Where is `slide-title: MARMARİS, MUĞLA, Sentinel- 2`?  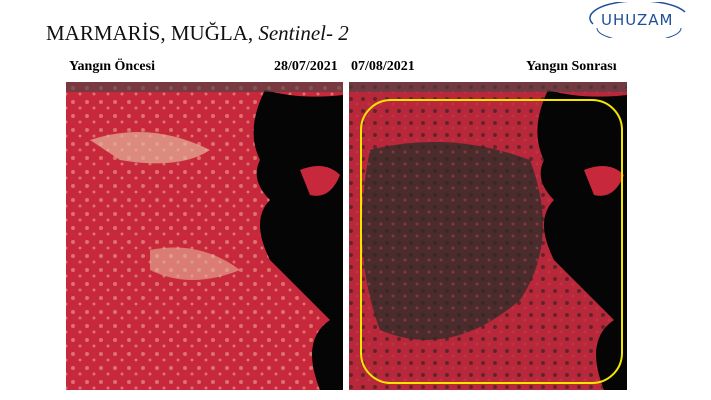
slide-title: MARMARİS, MUĞLA, Sentinel- 2 is located at coordinates (197, 33).